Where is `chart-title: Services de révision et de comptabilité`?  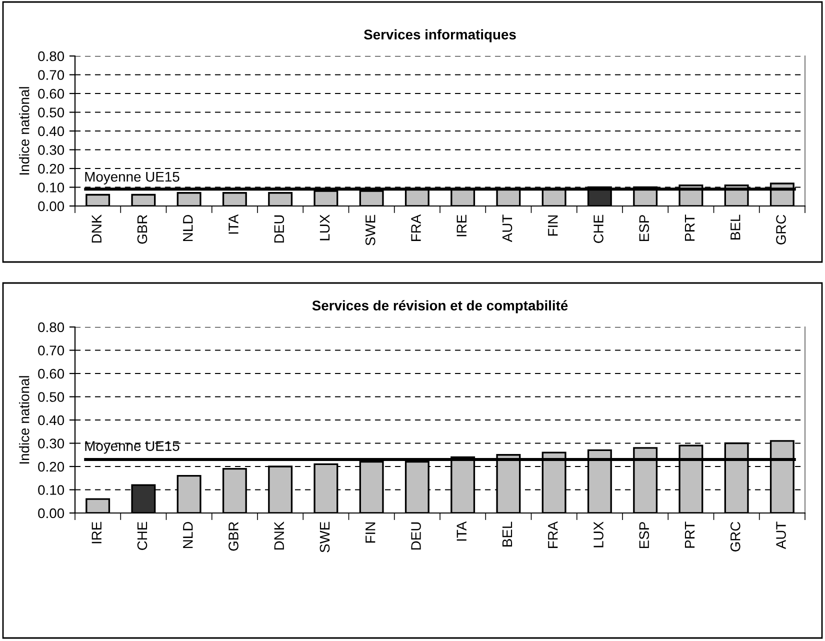
chart-title: Services de révision et de comptabilité is located at coordinates (440, 307).